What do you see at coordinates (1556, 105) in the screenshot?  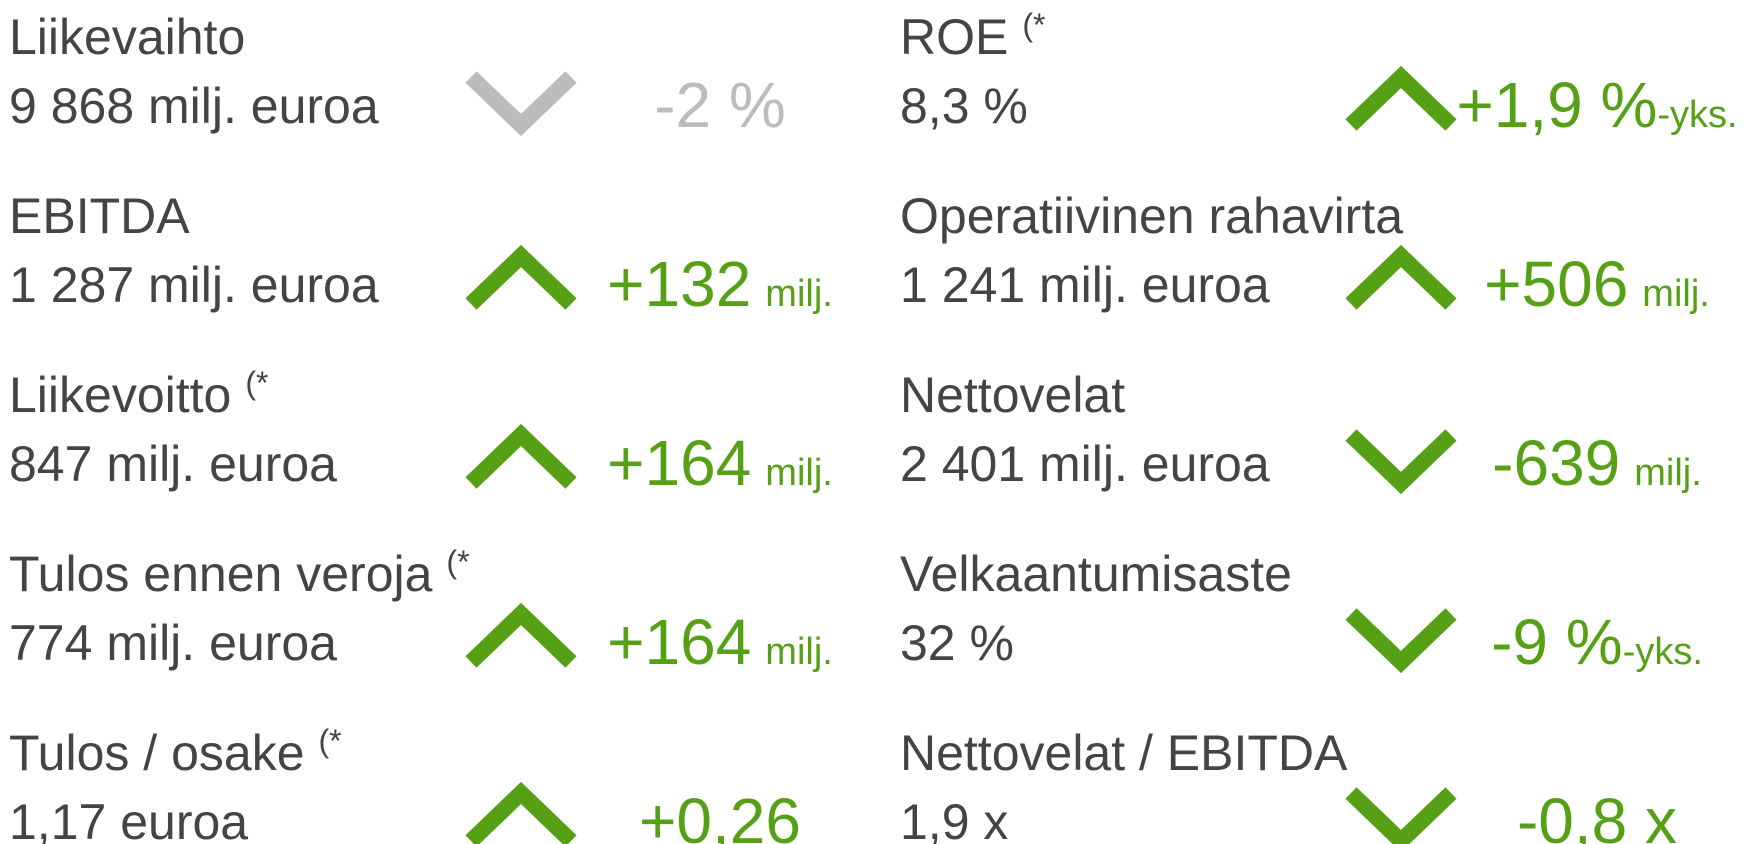 I see `change-value: +1,9 %` at bounding box center [1556, 105].